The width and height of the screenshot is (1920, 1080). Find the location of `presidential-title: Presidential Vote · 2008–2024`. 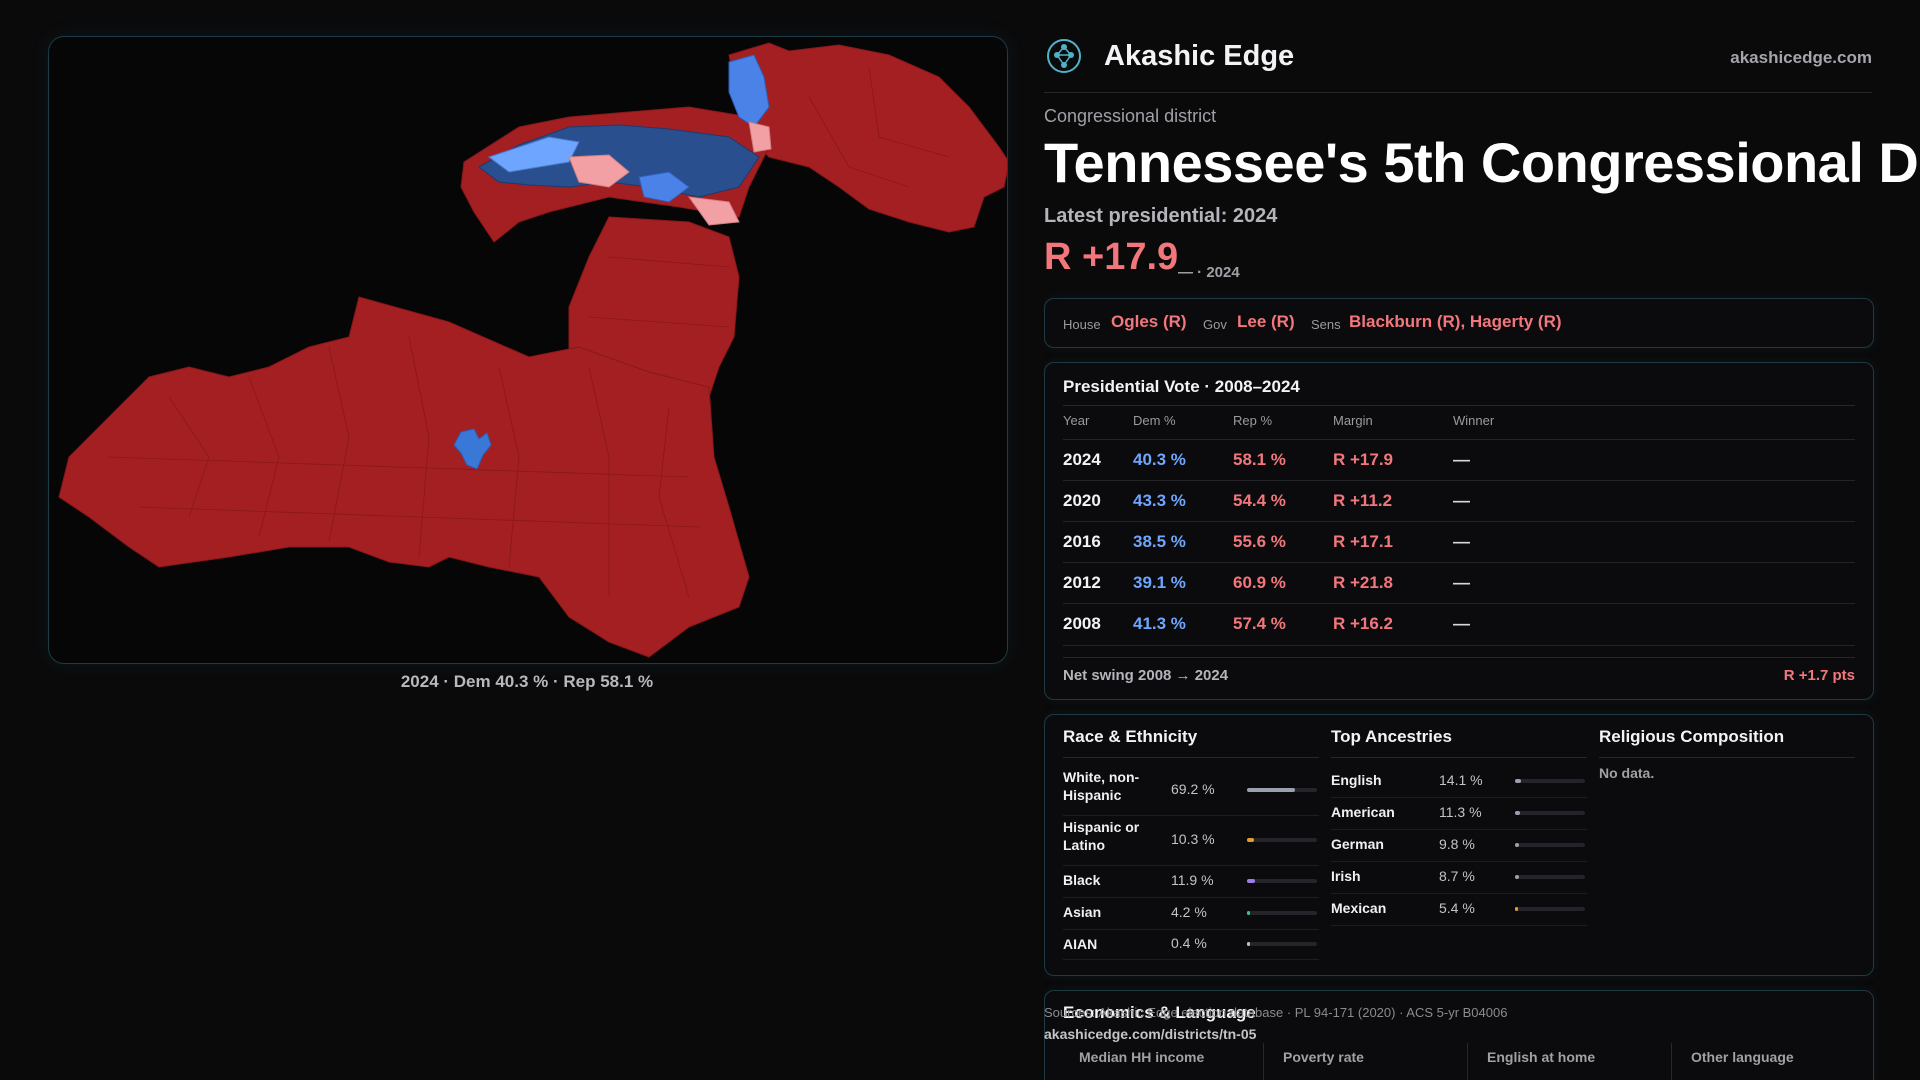

presidential-title: Presidential Vote · 2008–2024 is located at coordinates (1181, 386).